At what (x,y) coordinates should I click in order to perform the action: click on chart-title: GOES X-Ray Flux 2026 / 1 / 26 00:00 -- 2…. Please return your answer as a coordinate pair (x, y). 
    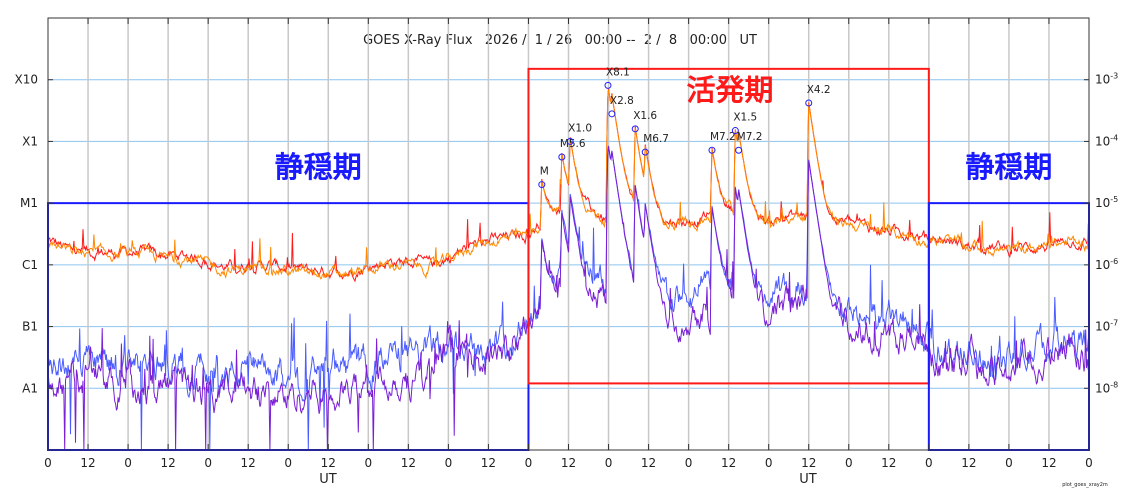
    Looking at the image, I should click on (560, 40).